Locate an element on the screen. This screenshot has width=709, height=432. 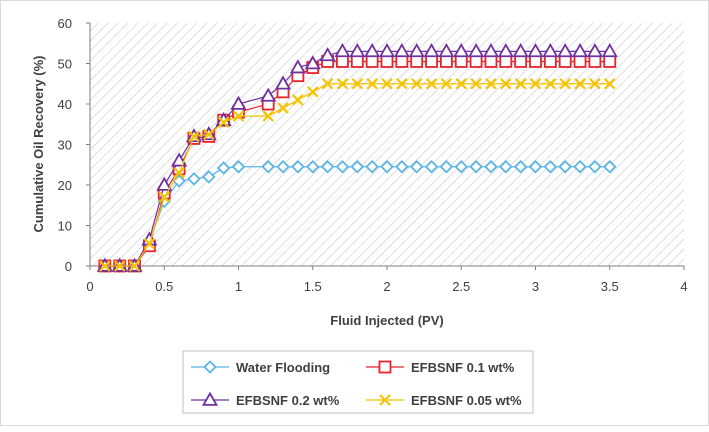
legend-entry: EFBSNF 0.05 wt% is located at coordinates (444, 400).